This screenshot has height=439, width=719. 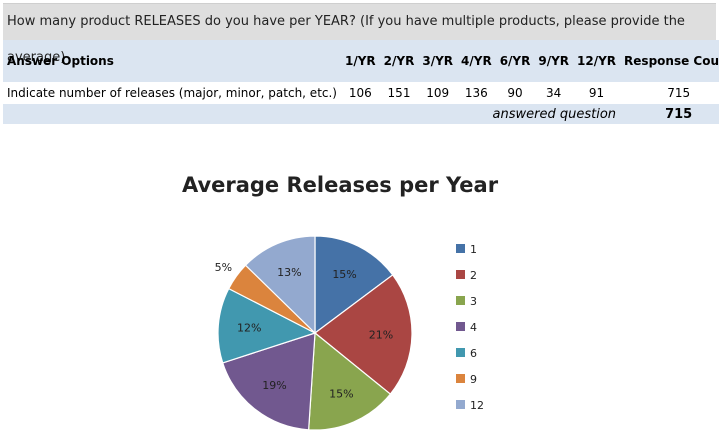 I want to click on legend-label-9: 9, so click(x=473, y=379).